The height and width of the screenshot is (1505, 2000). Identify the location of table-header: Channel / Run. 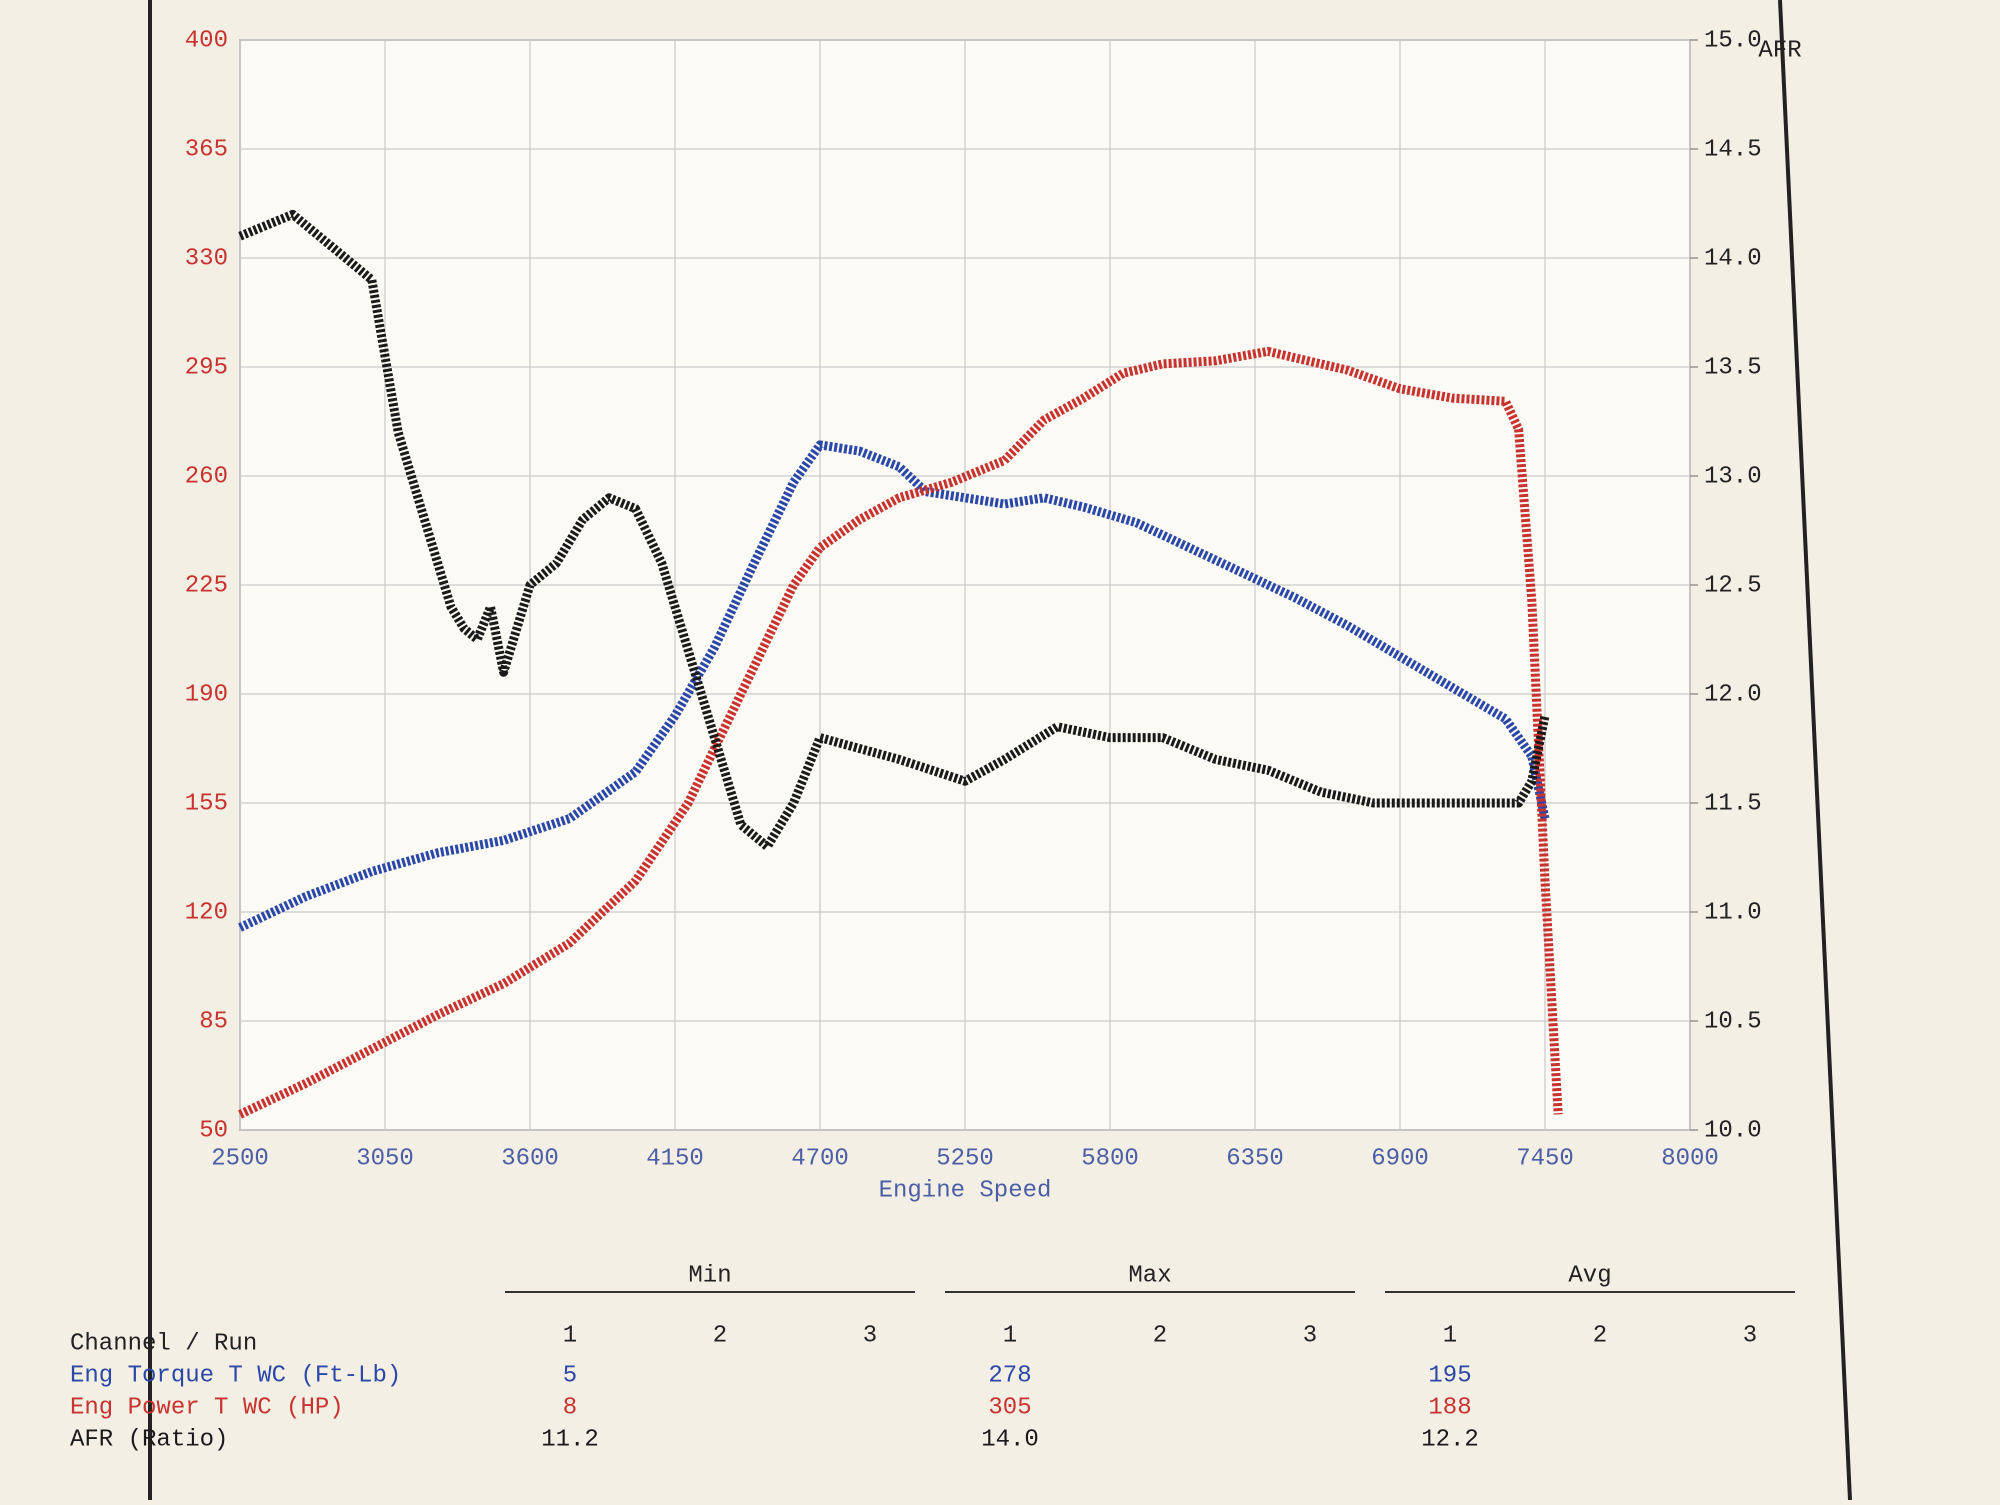
(163, 1343).